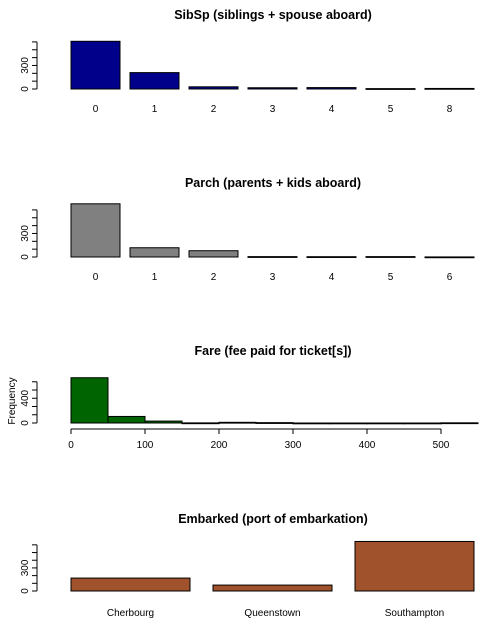 Image resolution: width=481 pixels, height=625 pixels. I want to click on sibsp-y-tick-label-0: 0, so click(25, 89).